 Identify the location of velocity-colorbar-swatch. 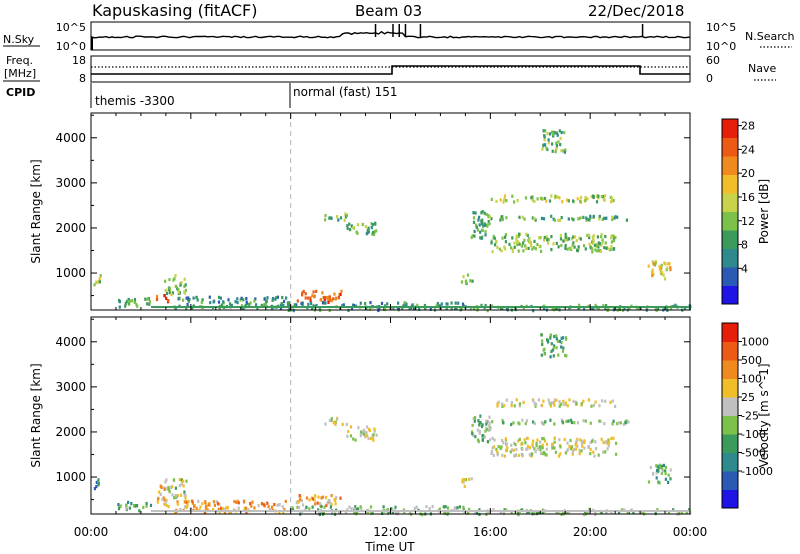
(730, 462).